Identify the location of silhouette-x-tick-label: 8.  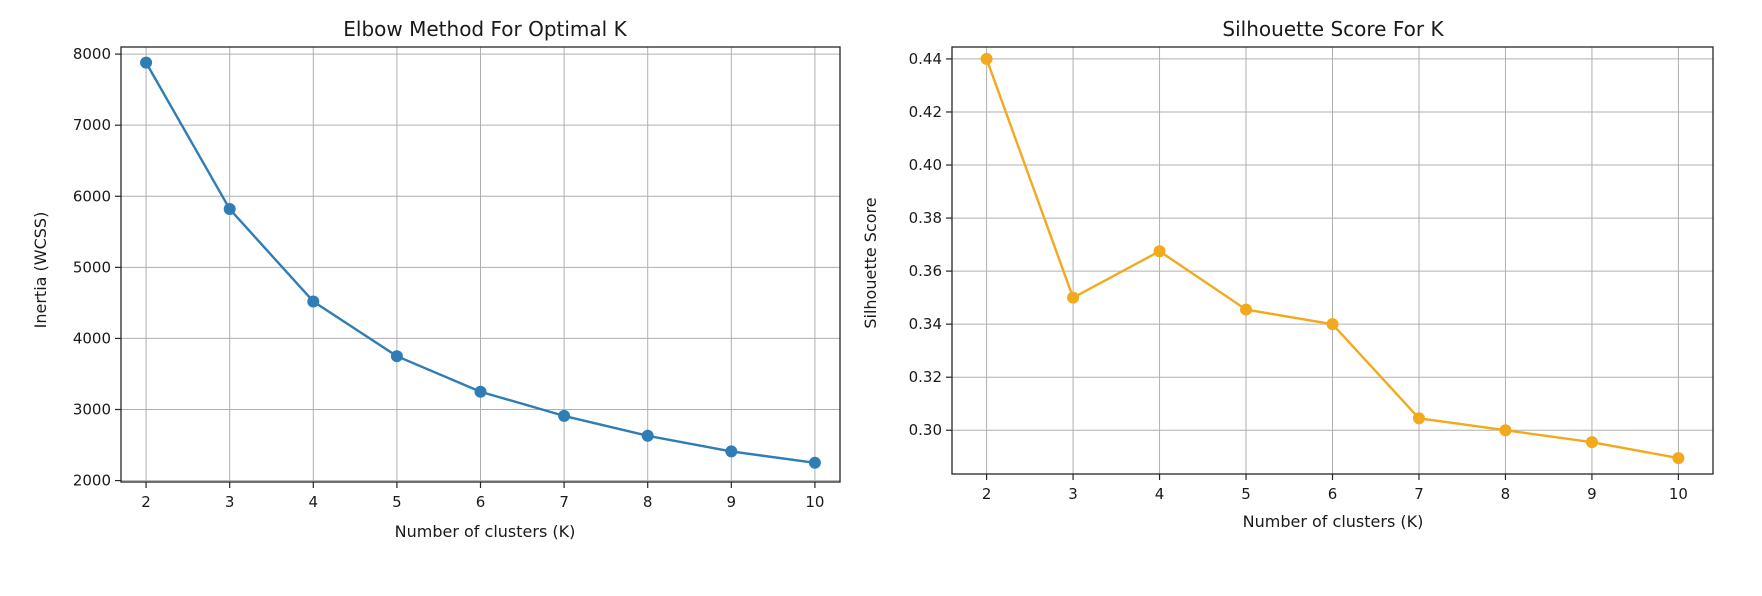
(1506, 494).